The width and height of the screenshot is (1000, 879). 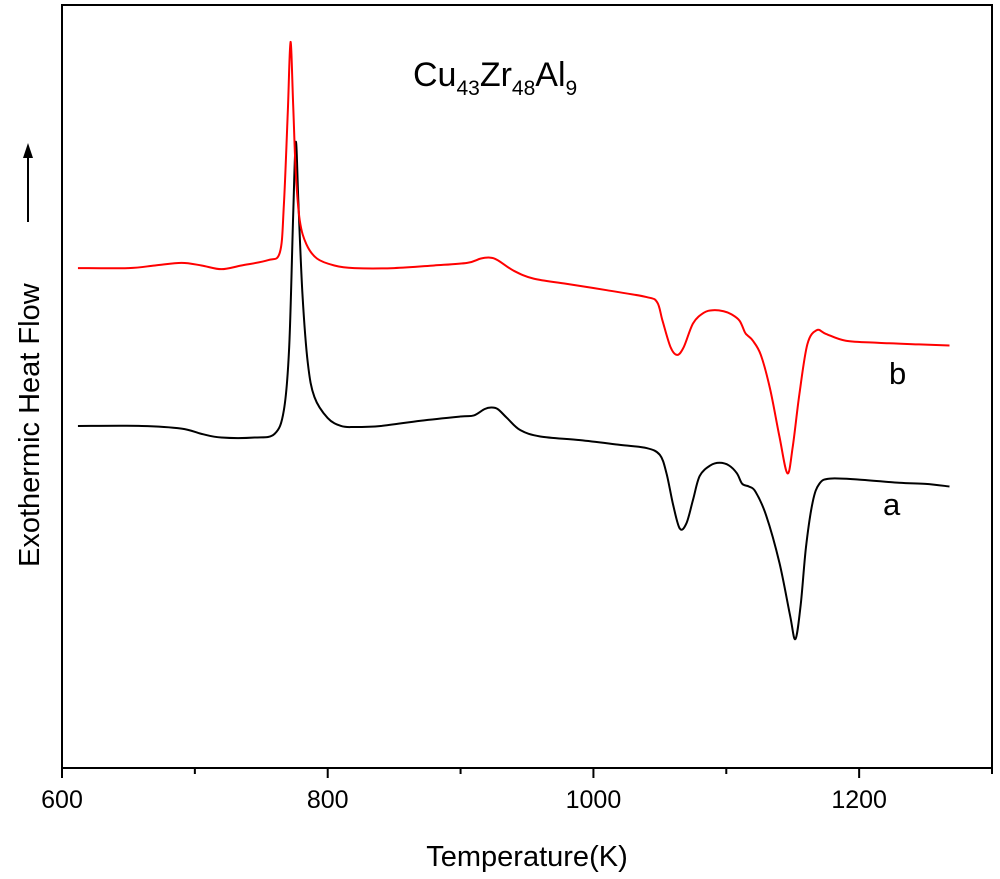 What do you see at coordinates (892, 504) in the screenshot?
I see `curve-label-a: a` at bounding box center [892, 504].